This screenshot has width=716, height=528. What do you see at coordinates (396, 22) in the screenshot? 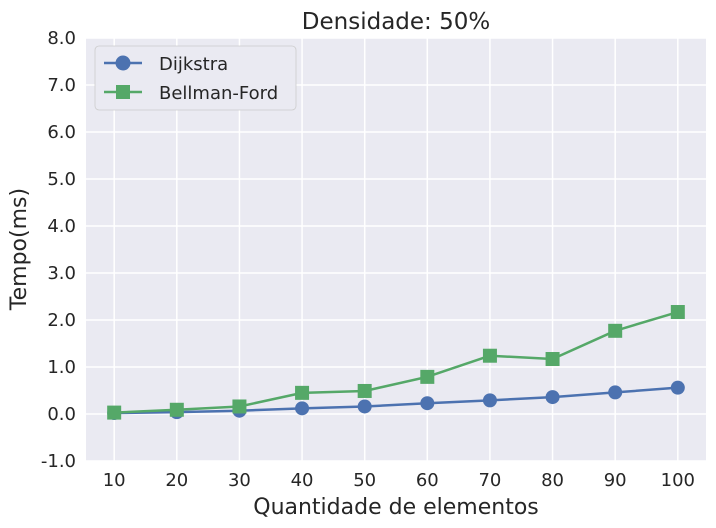
I see `chart-title: Densidade: 50%` at bounding box center [396, 22].